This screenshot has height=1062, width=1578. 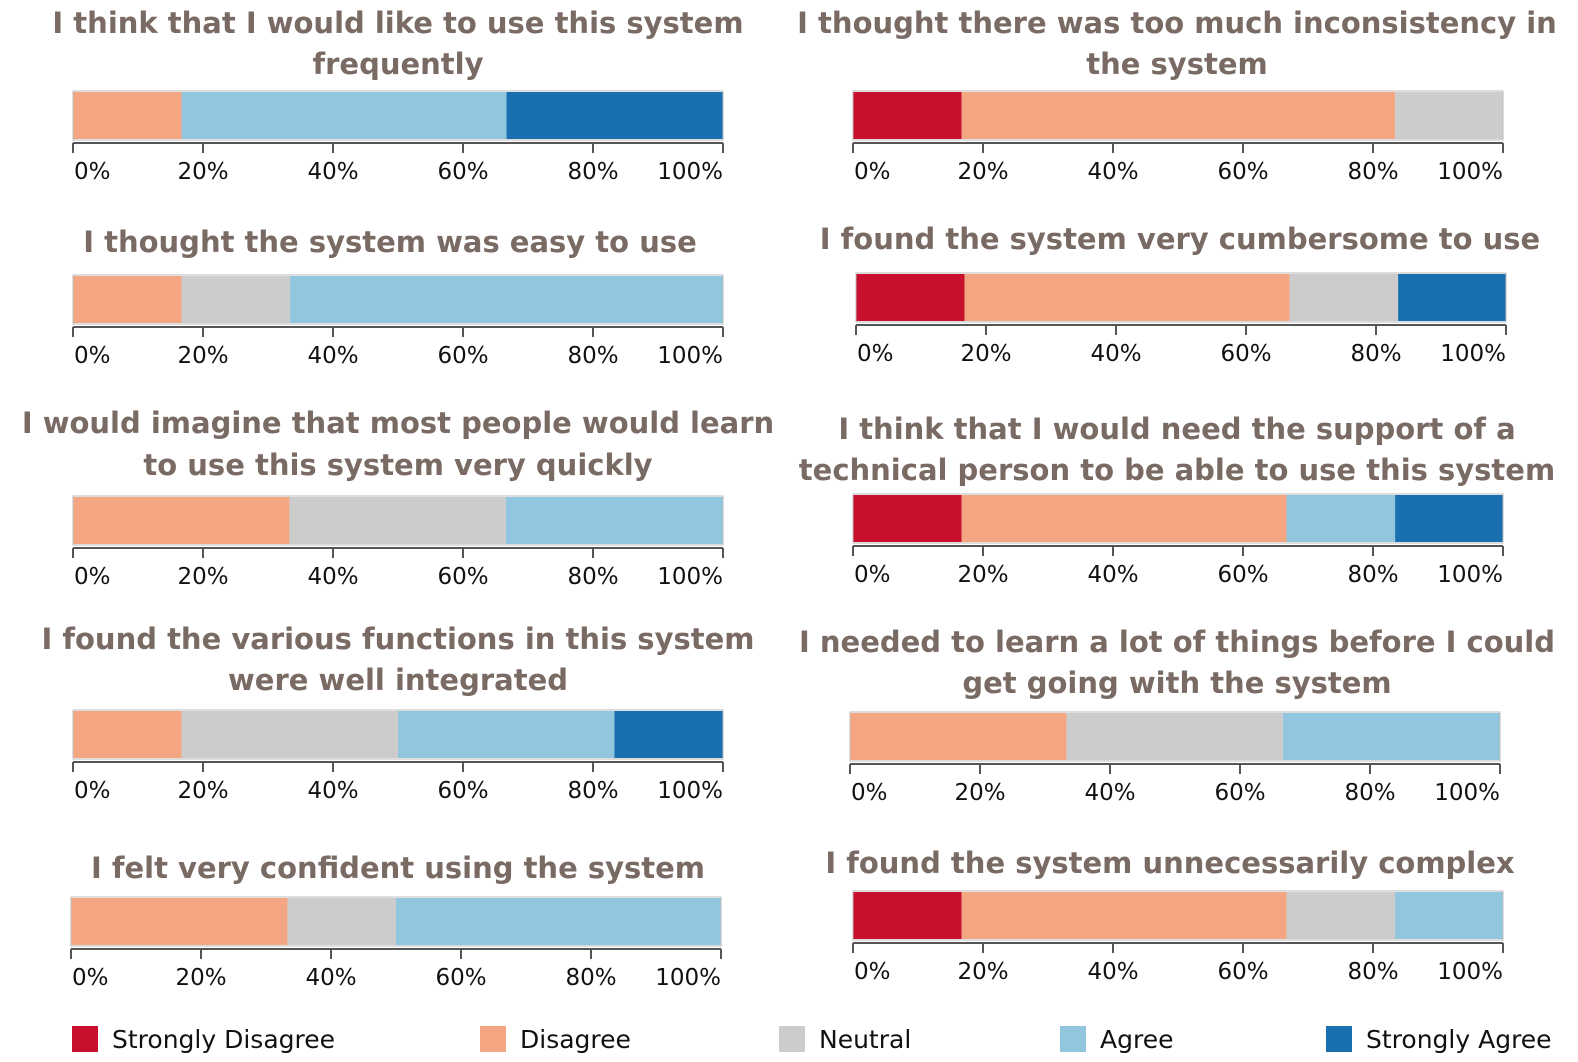 I want to click on chart-title: I felt very confident using the system, so click(x=398, y=868).